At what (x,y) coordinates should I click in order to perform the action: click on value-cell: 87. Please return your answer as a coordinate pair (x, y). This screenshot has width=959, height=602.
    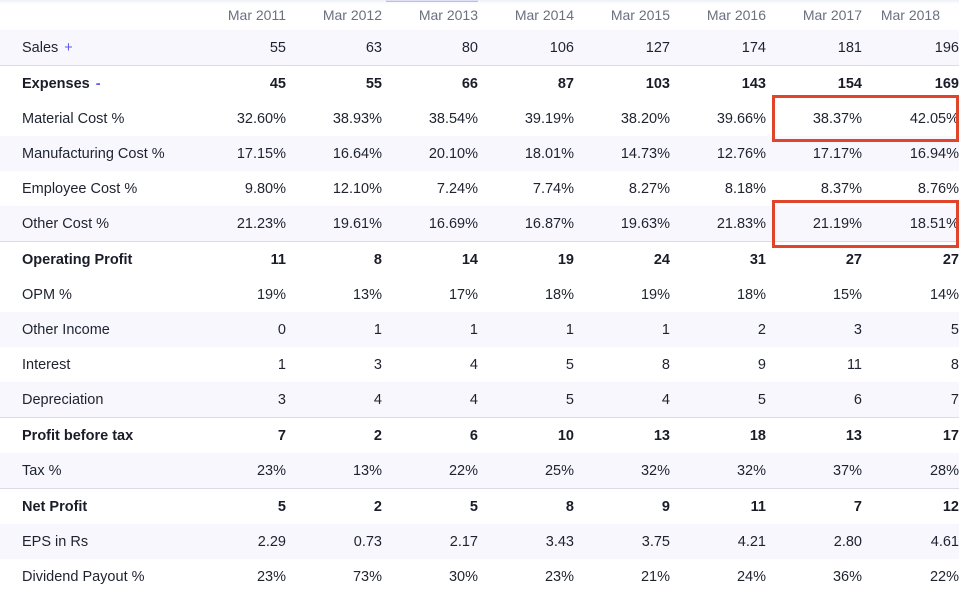
    Looking at the image, I should click on (526, 83).